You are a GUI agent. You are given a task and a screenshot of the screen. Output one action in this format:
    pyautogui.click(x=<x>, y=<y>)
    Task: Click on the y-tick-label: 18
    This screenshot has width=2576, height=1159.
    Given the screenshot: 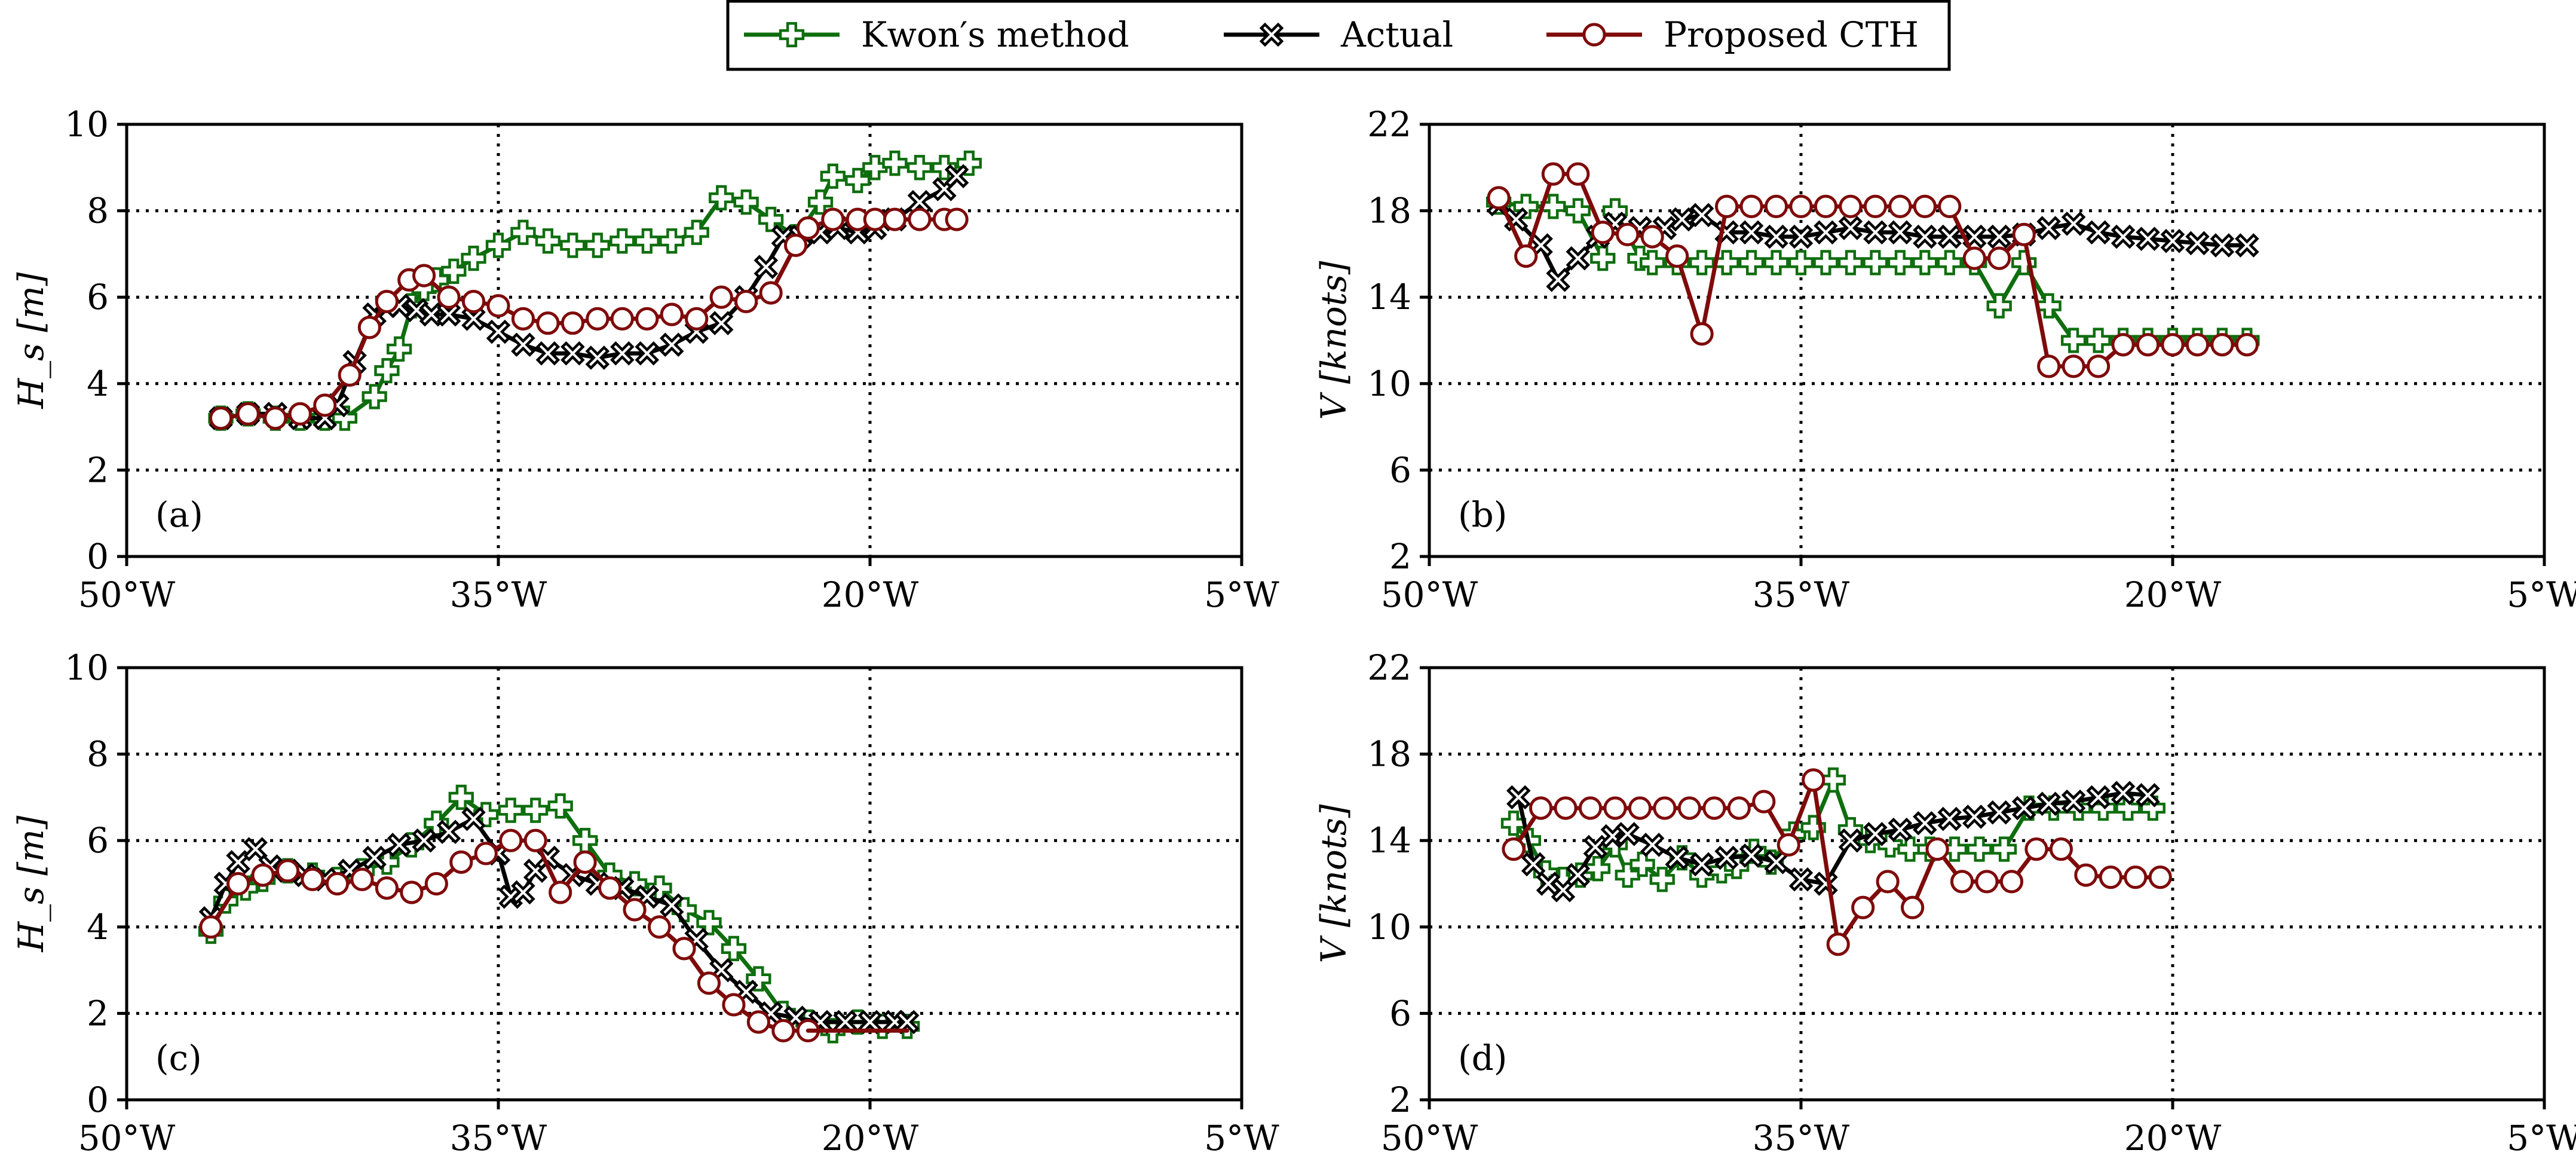 What is the action you would take?
    pyautogui.click(x=1389, y=211)
    